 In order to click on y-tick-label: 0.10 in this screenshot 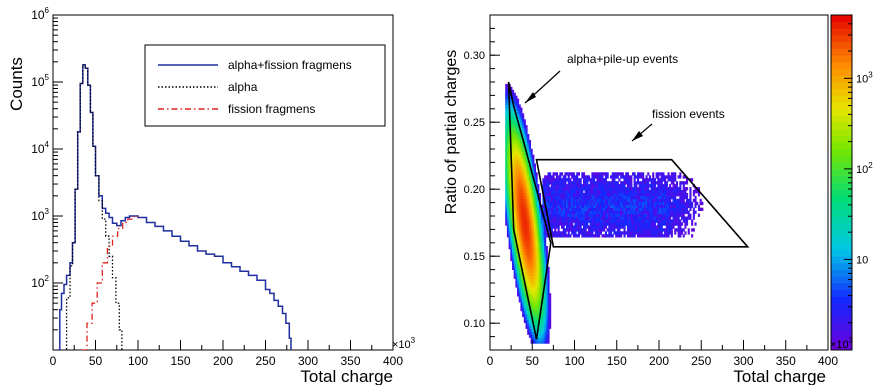, I will do `click(474, 324)`.